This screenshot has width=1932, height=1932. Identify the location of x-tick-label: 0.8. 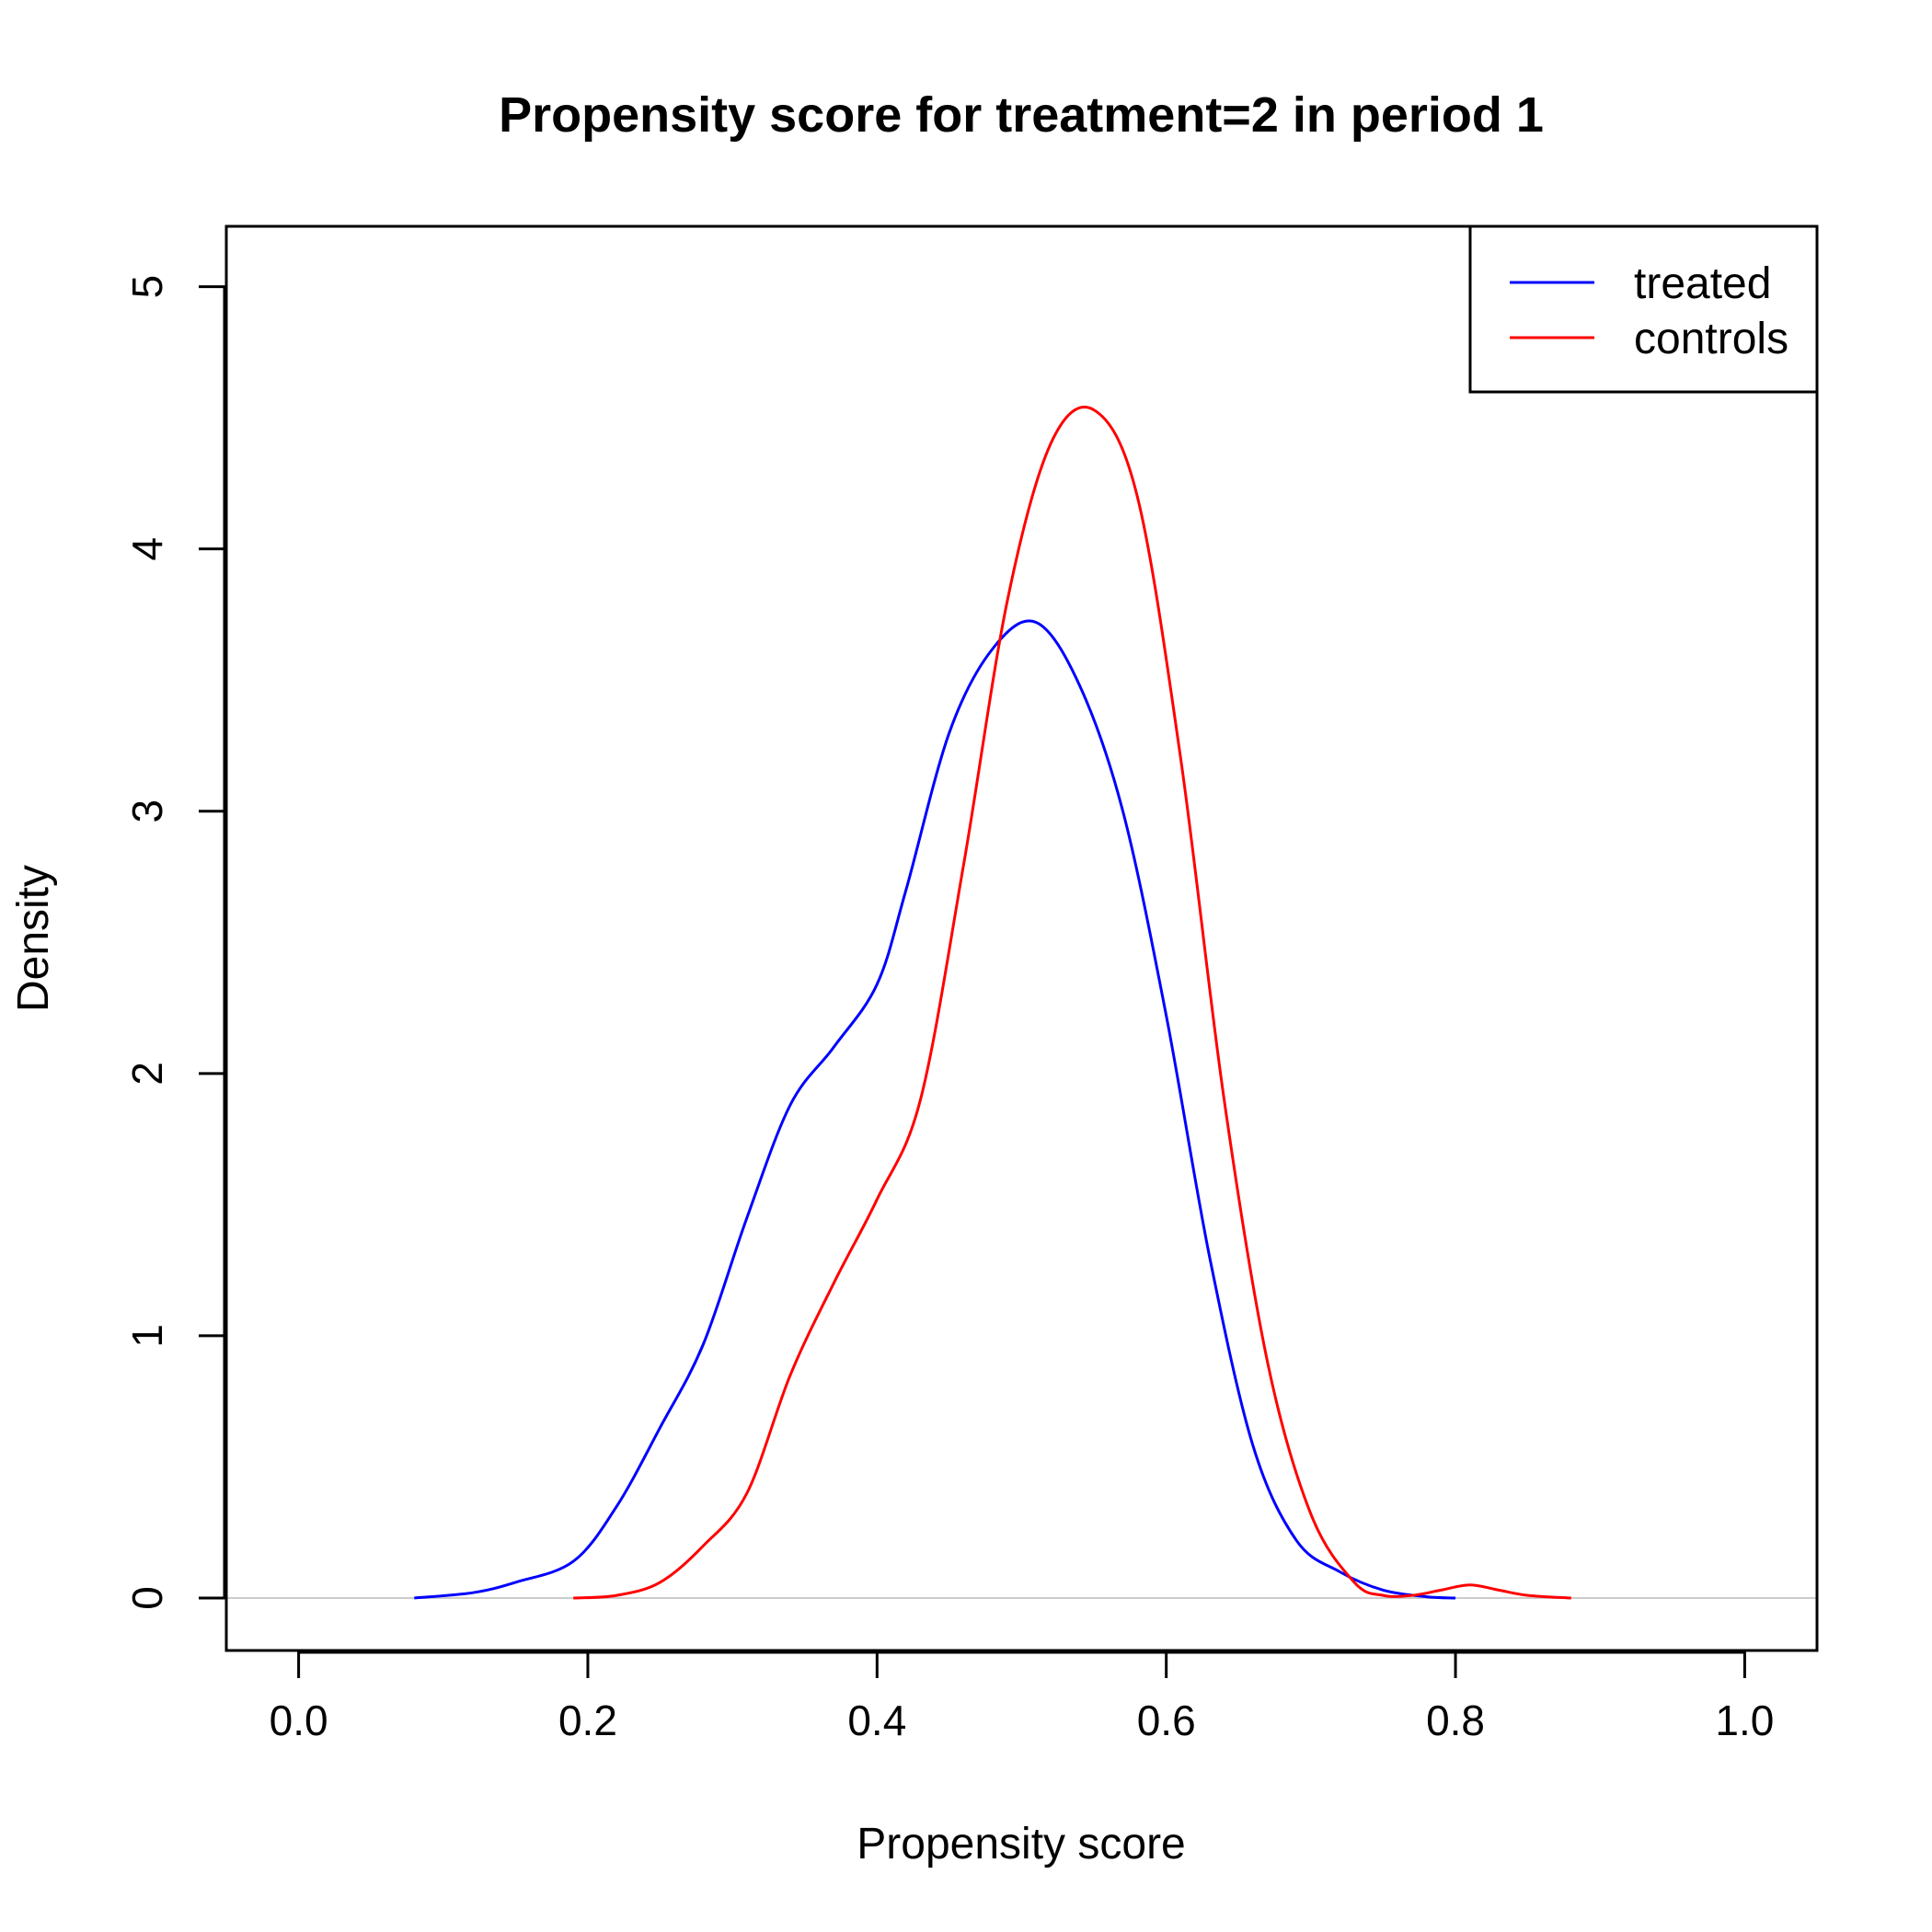
(1455, 1720).